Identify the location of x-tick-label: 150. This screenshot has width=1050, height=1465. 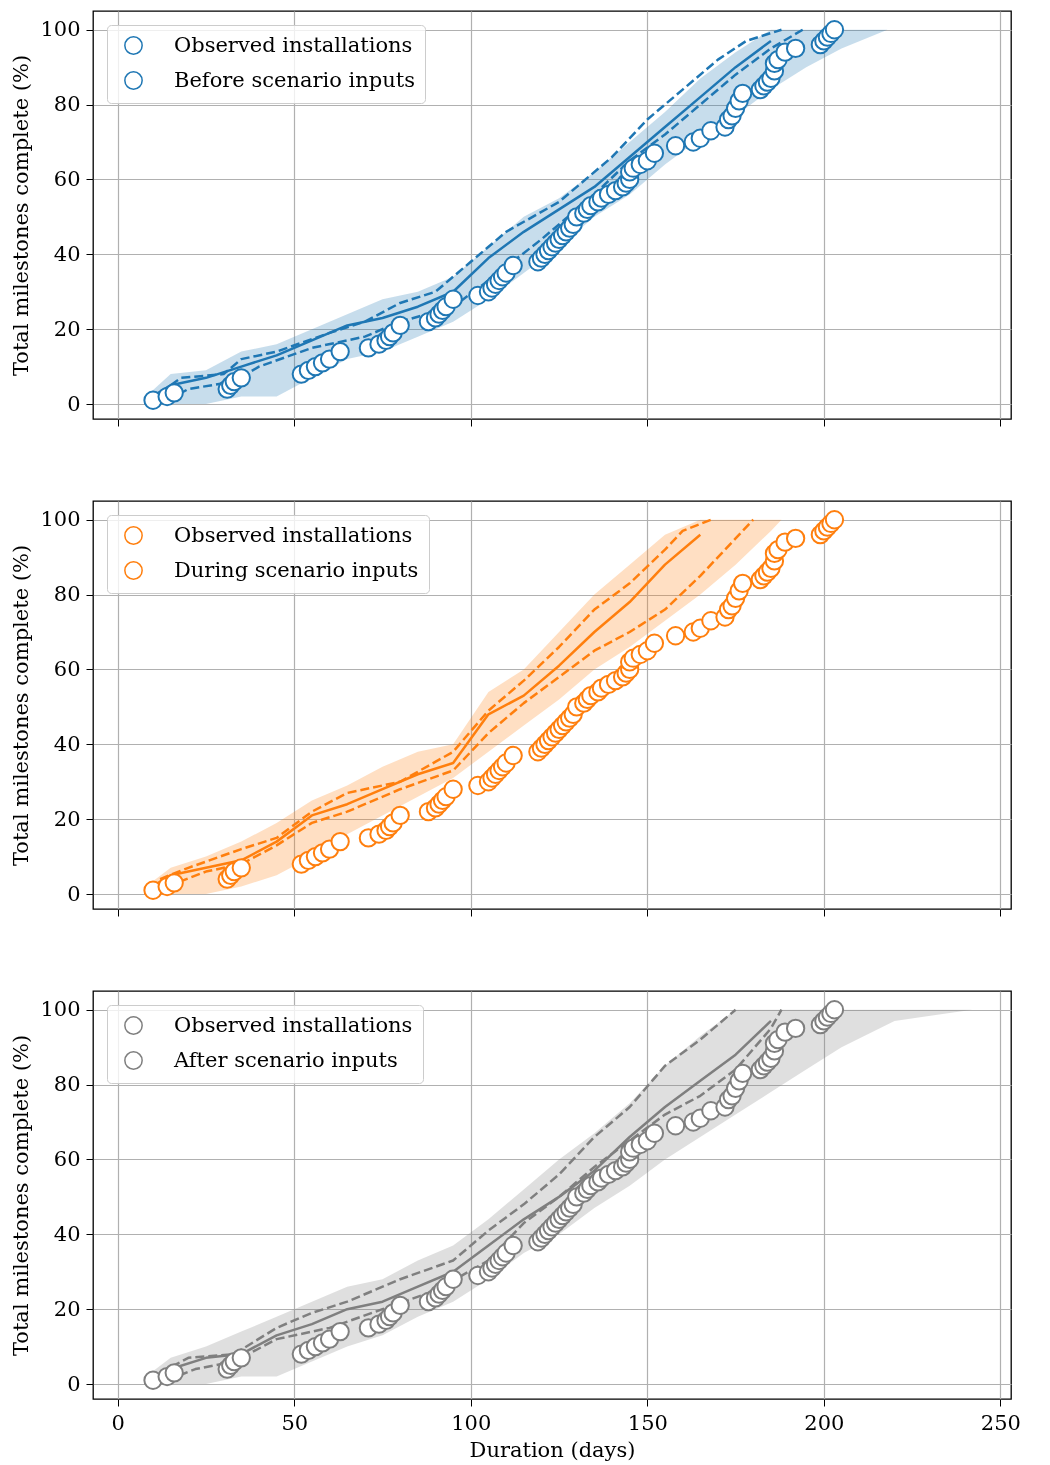
(647, 1422).